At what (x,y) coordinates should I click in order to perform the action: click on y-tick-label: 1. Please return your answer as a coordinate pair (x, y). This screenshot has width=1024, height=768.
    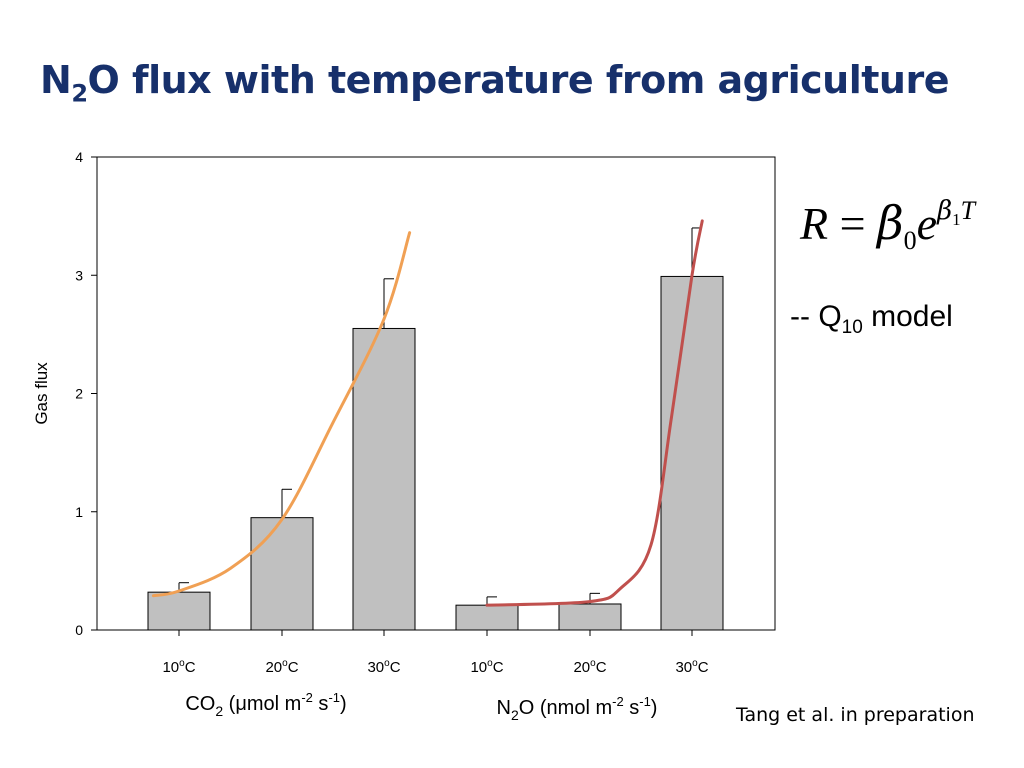
    Looking at the image, I should click on (79, 512).